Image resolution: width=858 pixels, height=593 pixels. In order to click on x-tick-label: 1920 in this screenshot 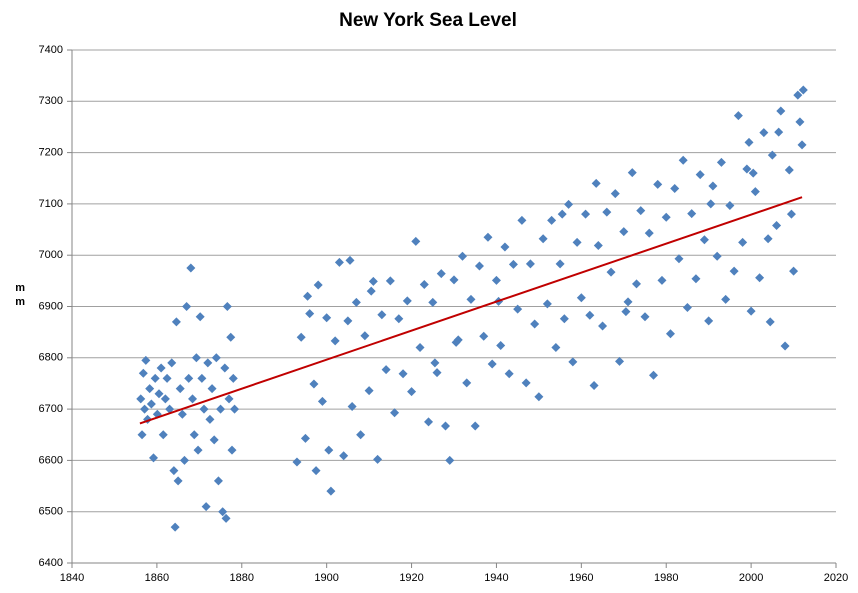, I will do `click(411, 578)`.